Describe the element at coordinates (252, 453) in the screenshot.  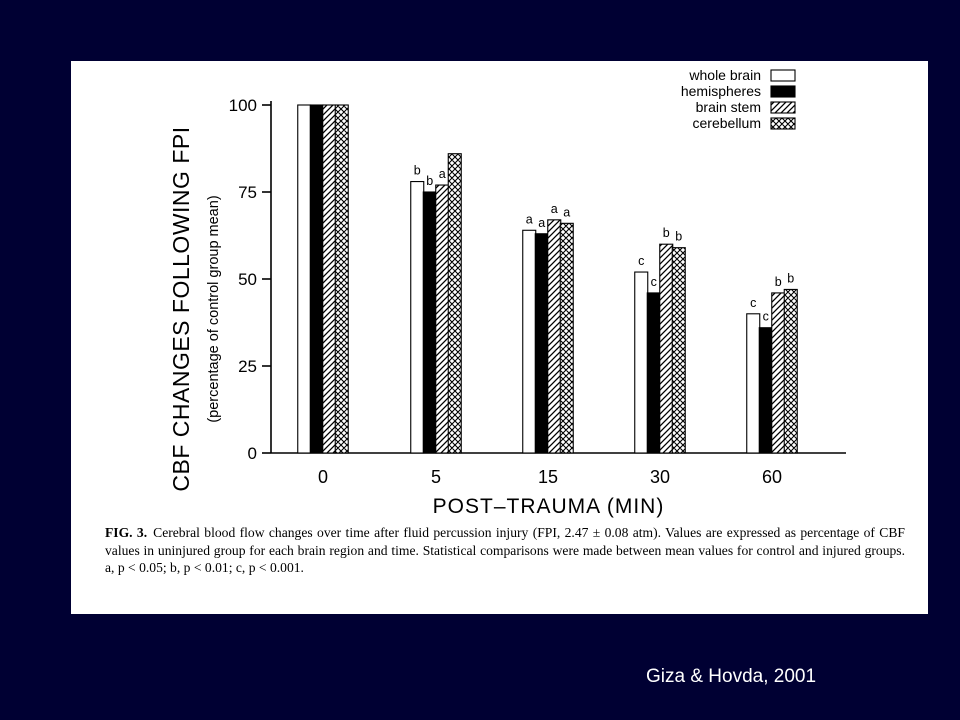
I see `y-tick-label: 0` at that location.